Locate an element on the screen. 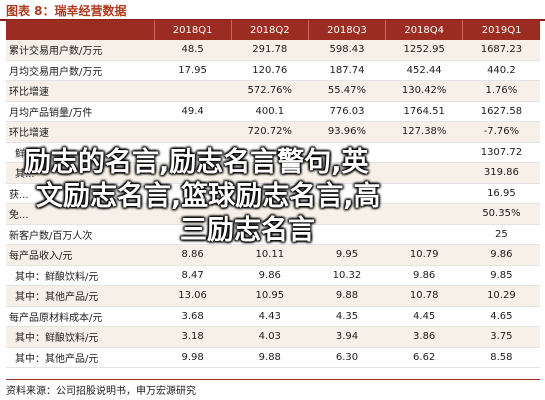 The width and height of the screenshot is (545, 400). table-cell: 440.2 is located at coordinates (501, 70).